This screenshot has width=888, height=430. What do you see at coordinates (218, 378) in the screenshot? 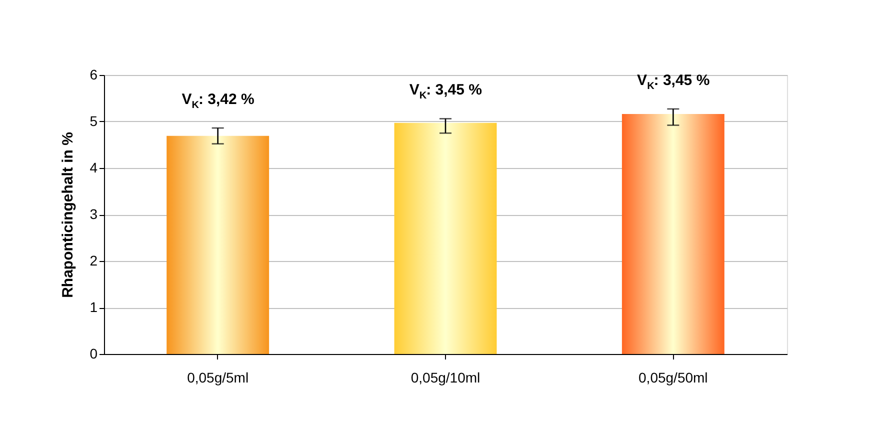
I see `x-tick-label: 0,05g/5ml` at bounding box center [218, 378].